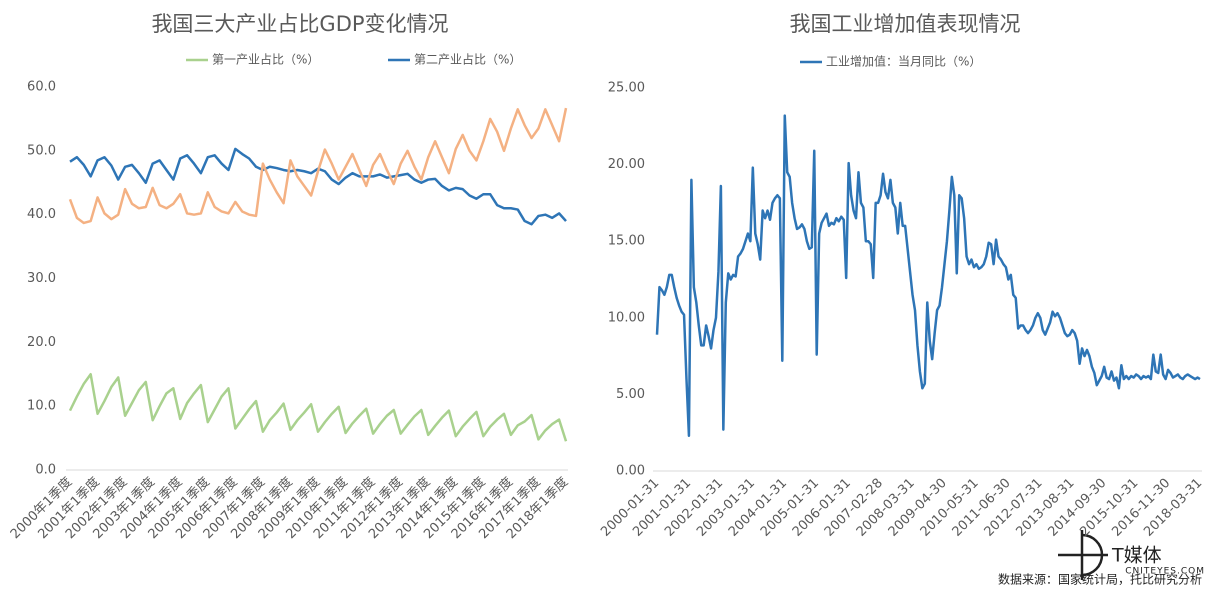 This screenshot has height=591, width=1212. Describe the element at coordinates (41, 406) in the screenshot. I see `y-tick-label: 10.0` at that location.